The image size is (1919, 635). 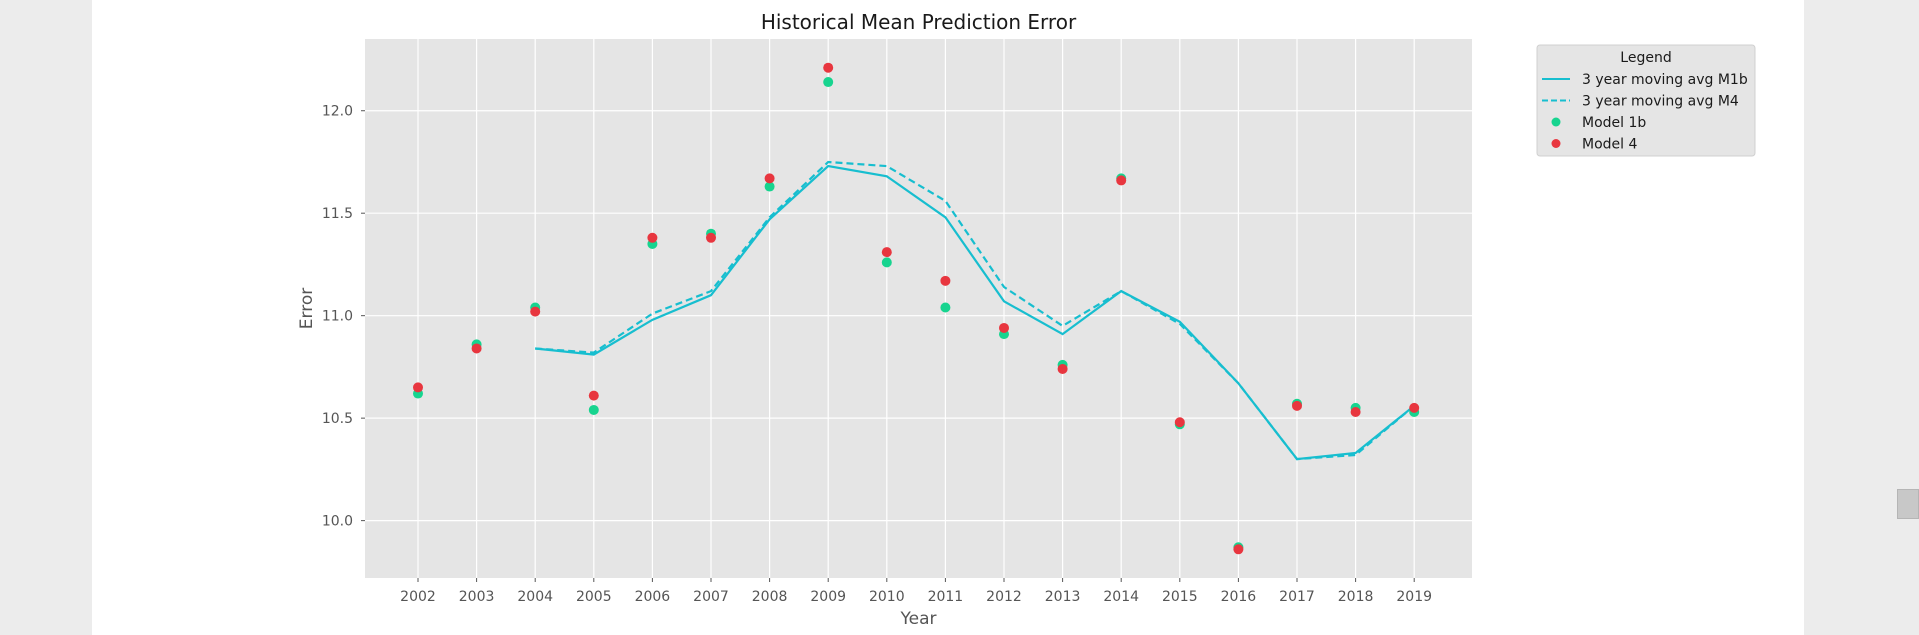 What do you see at coordinates (1614, 123) in the screenshot?
I see `legend-label: Model 1b` at bounding box center [1614, 123].